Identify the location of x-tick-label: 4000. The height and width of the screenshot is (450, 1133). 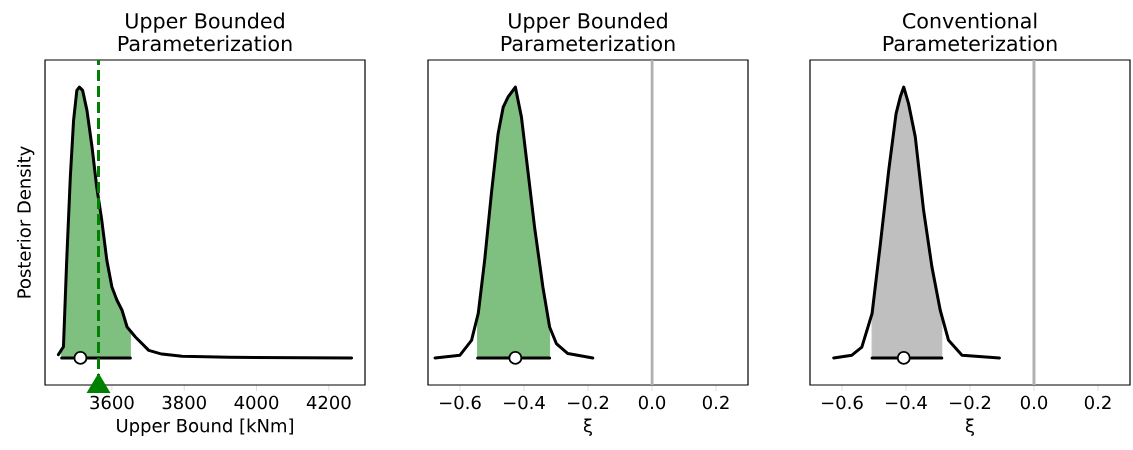
(256, 402).